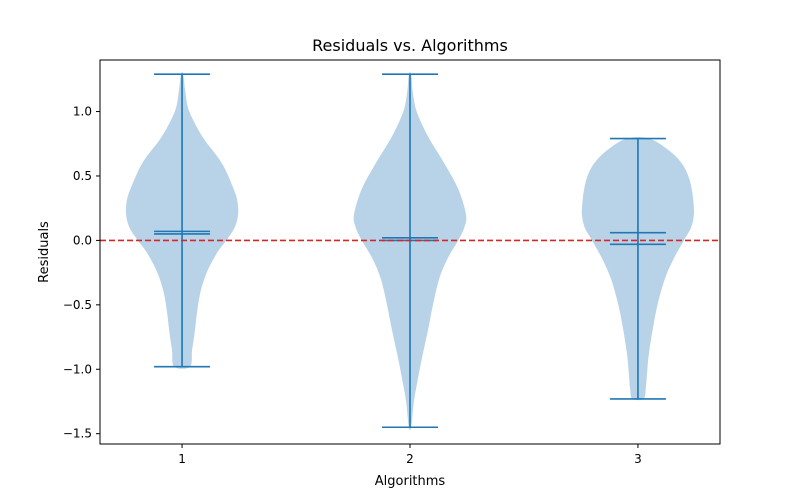  What do you see at coordinates (410, 45) in the screenshot?
I see `chart-title: Residuals vs. Algorithms` at bounding box center [410, 45].